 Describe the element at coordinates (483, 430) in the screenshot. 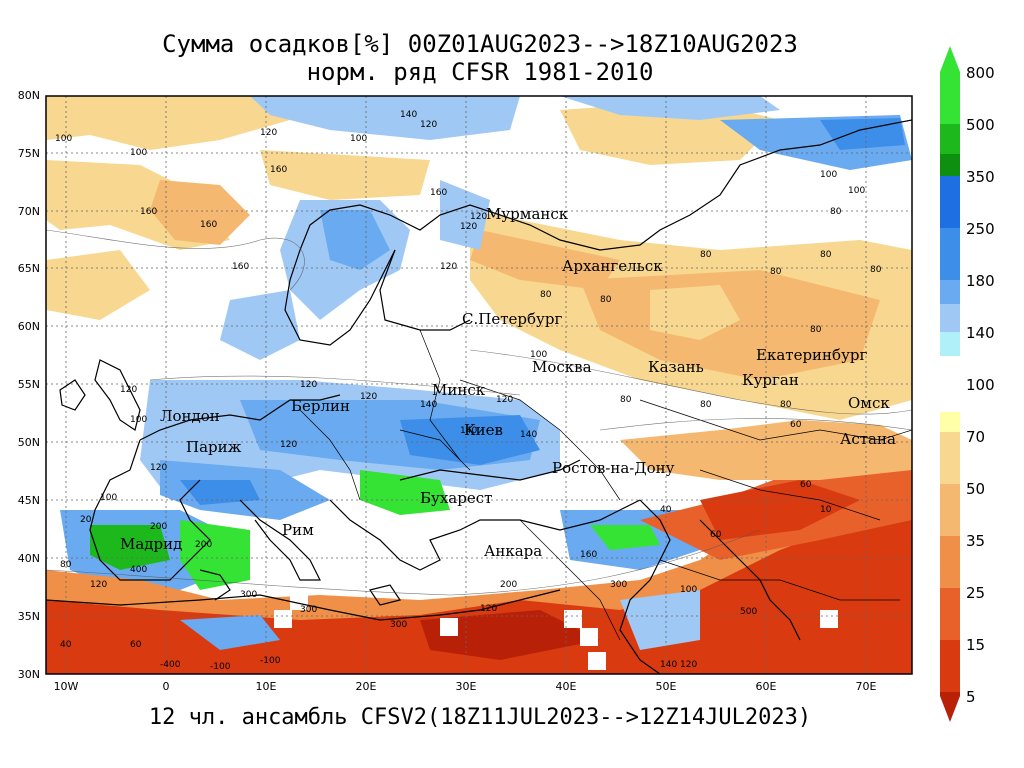

I see `city-kyiv: Киев` at that location.